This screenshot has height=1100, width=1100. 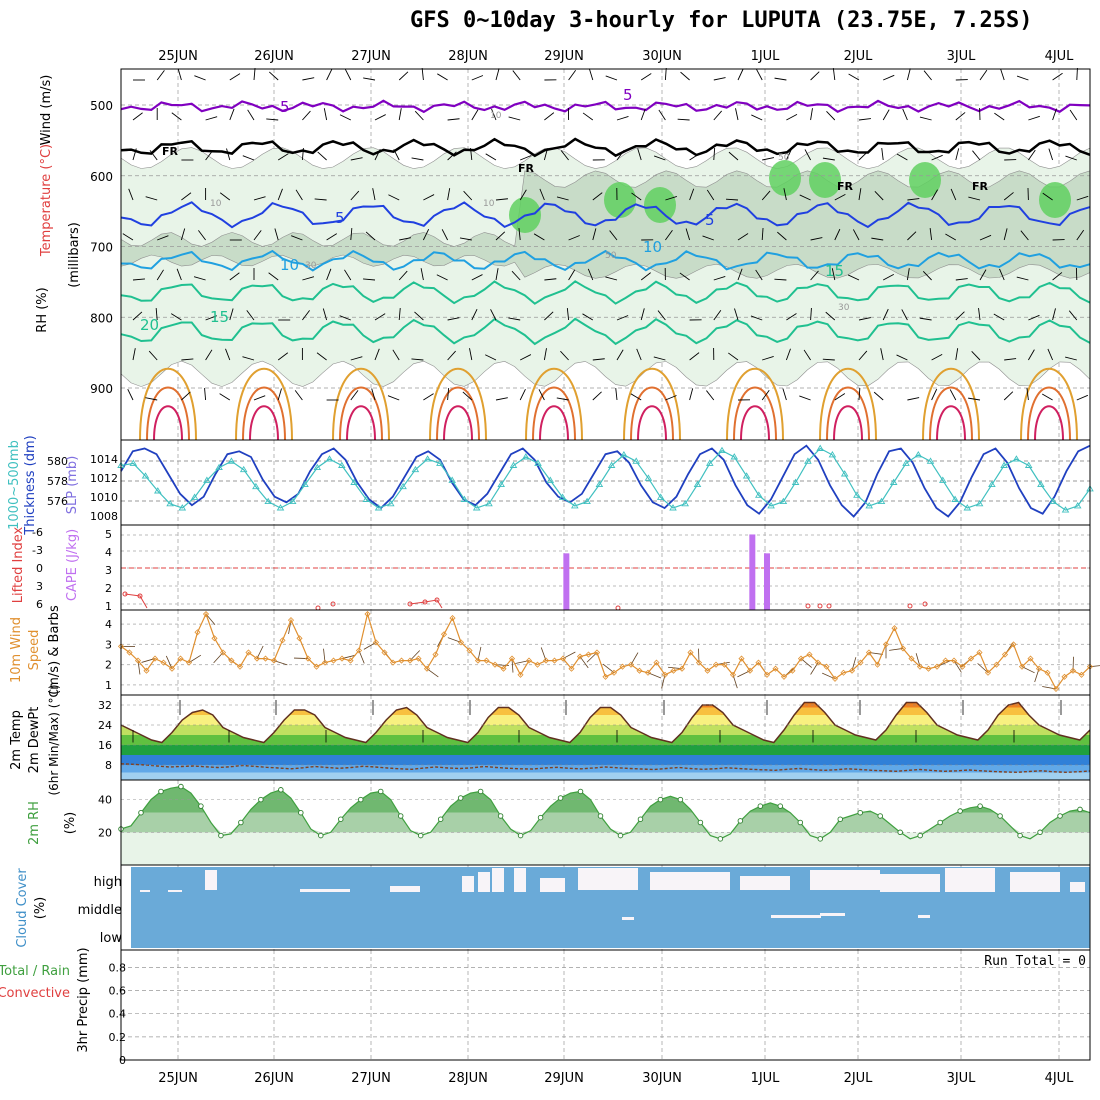 What do you see at coordinates (108, 882) in the screenshot?
I see `cloud-tick: high` at bounding box center [108, 882].